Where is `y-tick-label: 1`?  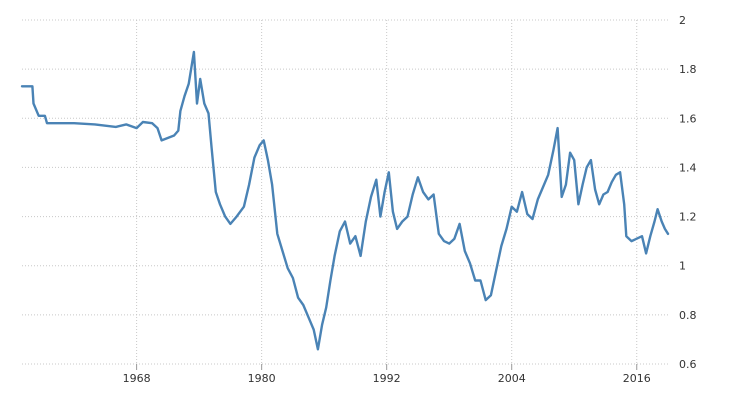 y-tick-label: 1 is located at coordinates (682, 266).